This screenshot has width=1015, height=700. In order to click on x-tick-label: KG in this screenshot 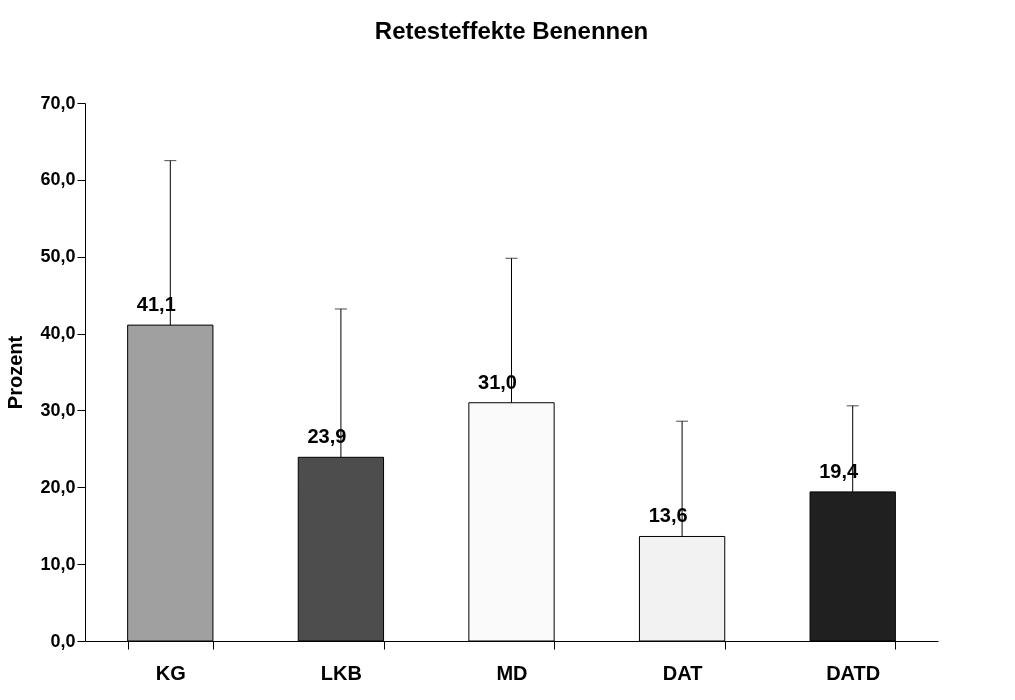, I will do `click(170, 672)`.